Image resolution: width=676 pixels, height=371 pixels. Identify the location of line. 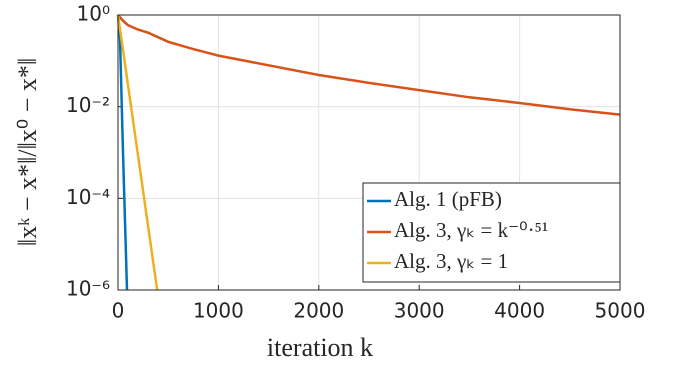
(137, 152).